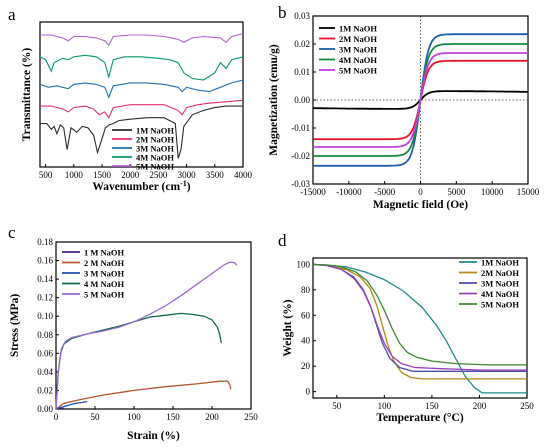 The height and width of the screenshot is (448, 550). What do you see at coordinates (306, 315) in the screenshot?
I see `y-tick-label-d: 60` at bounding box center [306, 315].